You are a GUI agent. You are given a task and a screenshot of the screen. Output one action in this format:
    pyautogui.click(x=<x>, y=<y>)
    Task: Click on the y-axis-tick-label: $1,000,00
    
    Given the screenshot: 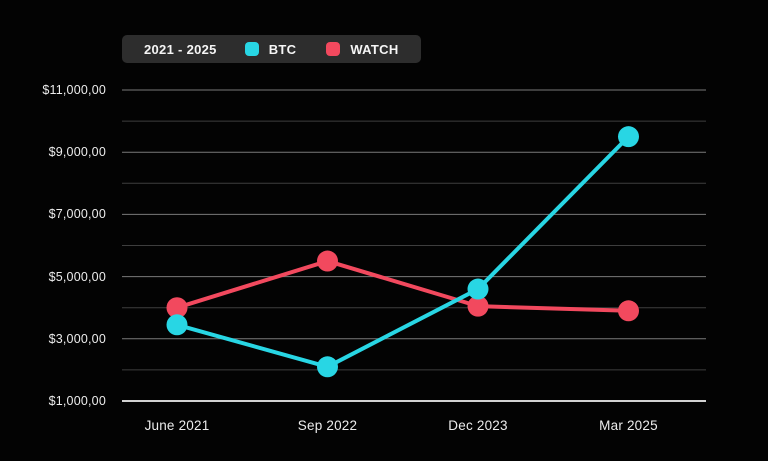 What is the action you would take?
    pyautogui.click(x=77, y=401)
    